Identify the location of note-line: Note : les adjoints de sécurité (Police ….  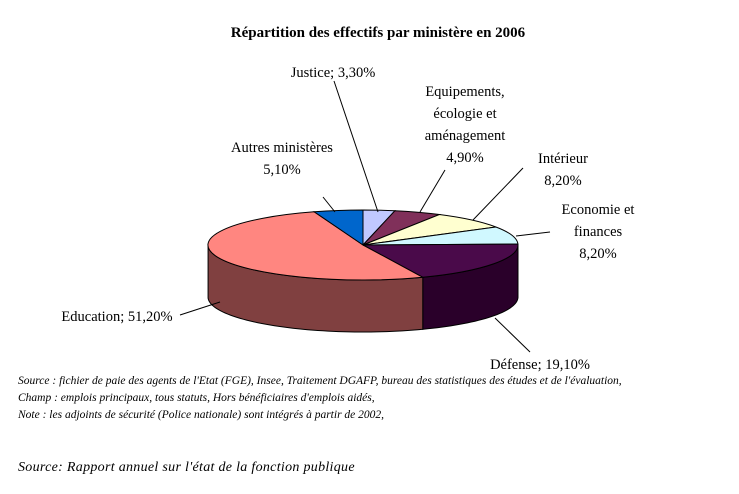
(201, 415).